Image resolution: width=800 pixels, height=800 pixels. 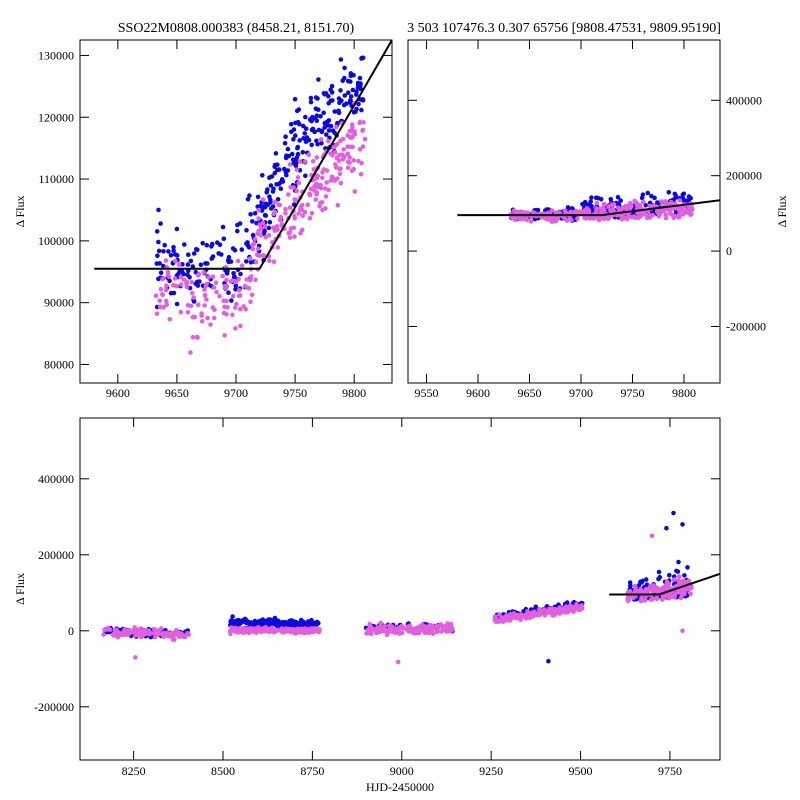 I want to click on x-tick-label: 9550, so click(x=427, y=393).